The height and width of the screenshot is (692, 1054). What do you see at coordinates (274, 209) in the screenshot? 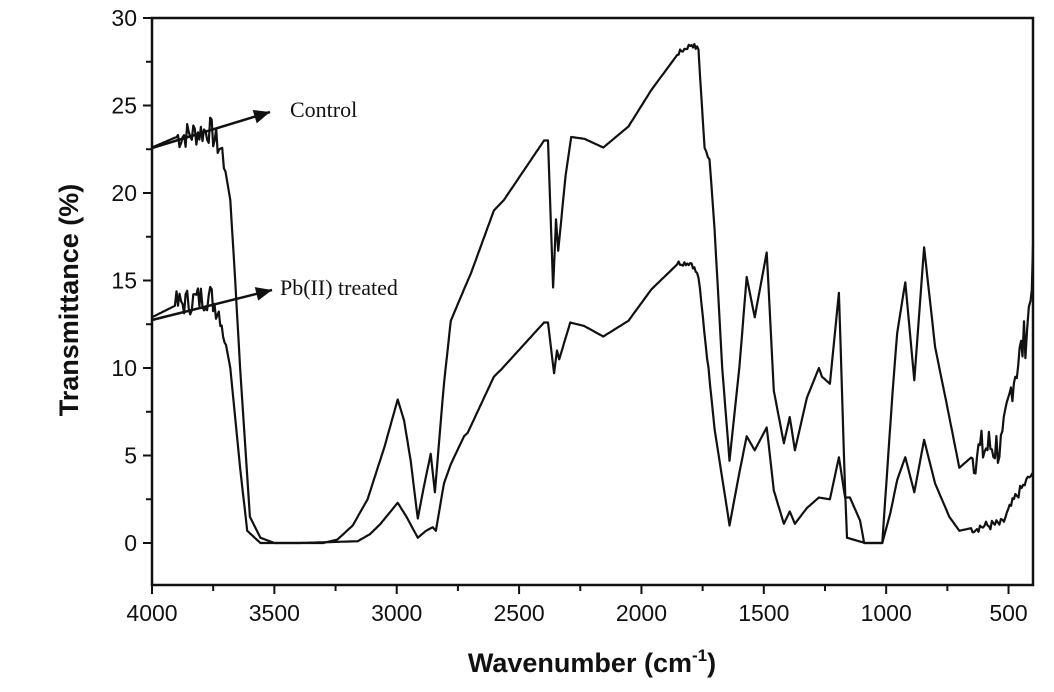
I see `annotations: Control Pb(II) treated` at bounding box center [274, 209].